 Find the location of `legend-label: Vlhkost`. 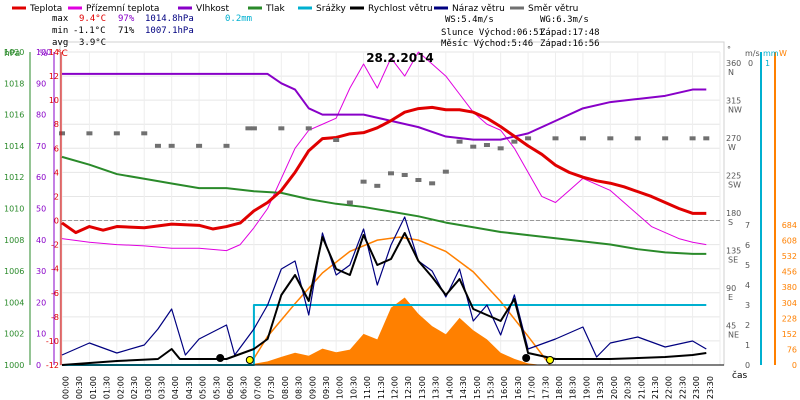

legend-label: Vlhkost is located at coordinates (212, 9).